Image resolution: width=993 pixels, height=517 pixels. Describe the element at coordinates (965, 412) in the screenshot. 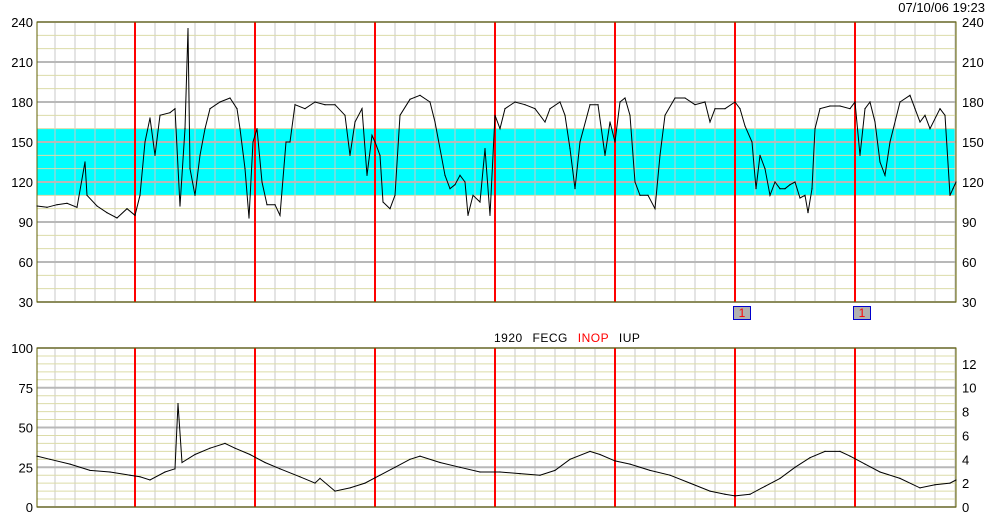

I see `y-tick-label-right: 8` at that location.